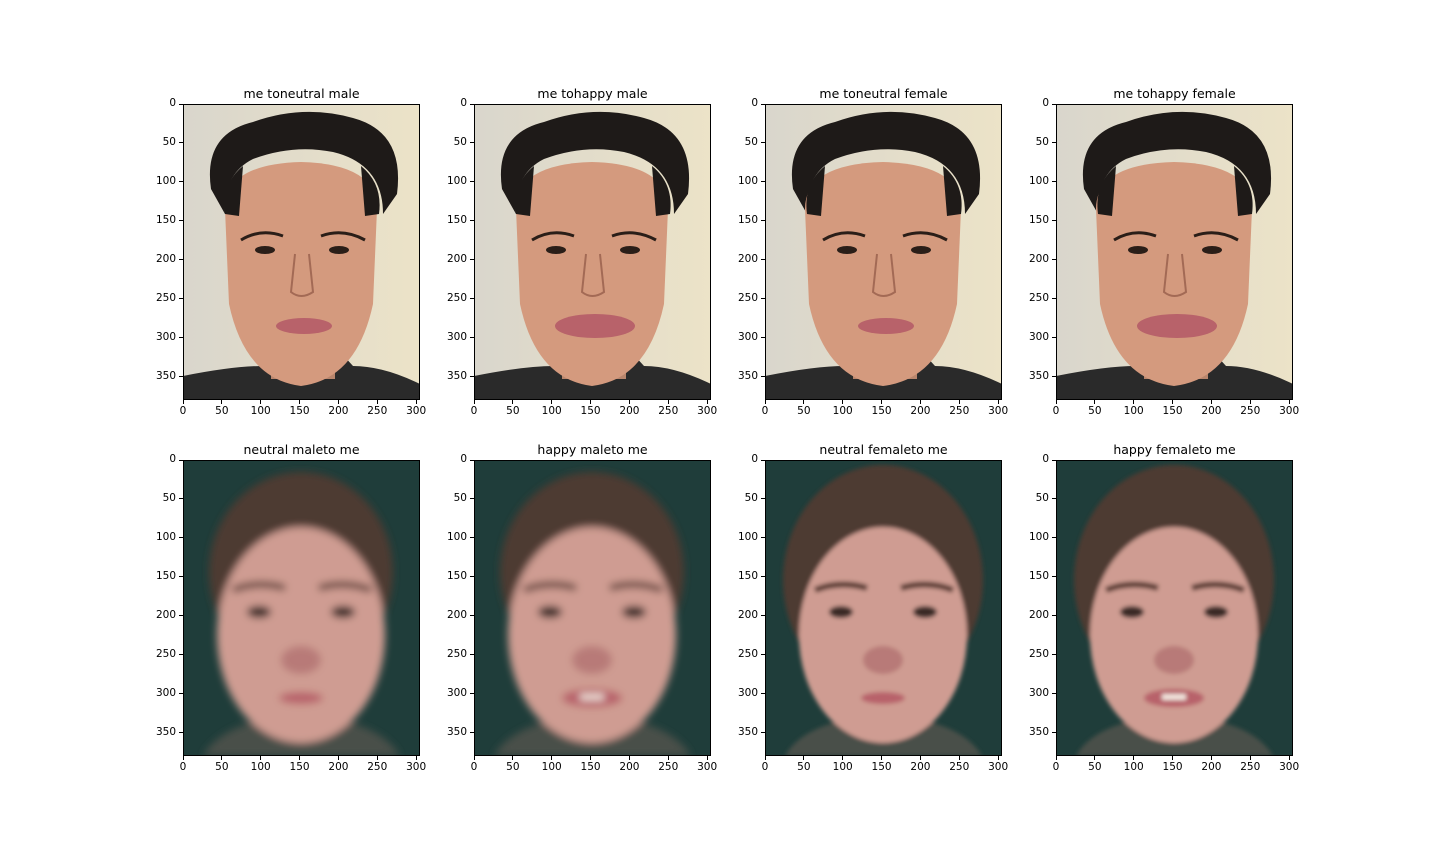  Describe the element at coordinates (883, 449) in the screenshot. I see `panel-title: neutral femaleto me` at that location.